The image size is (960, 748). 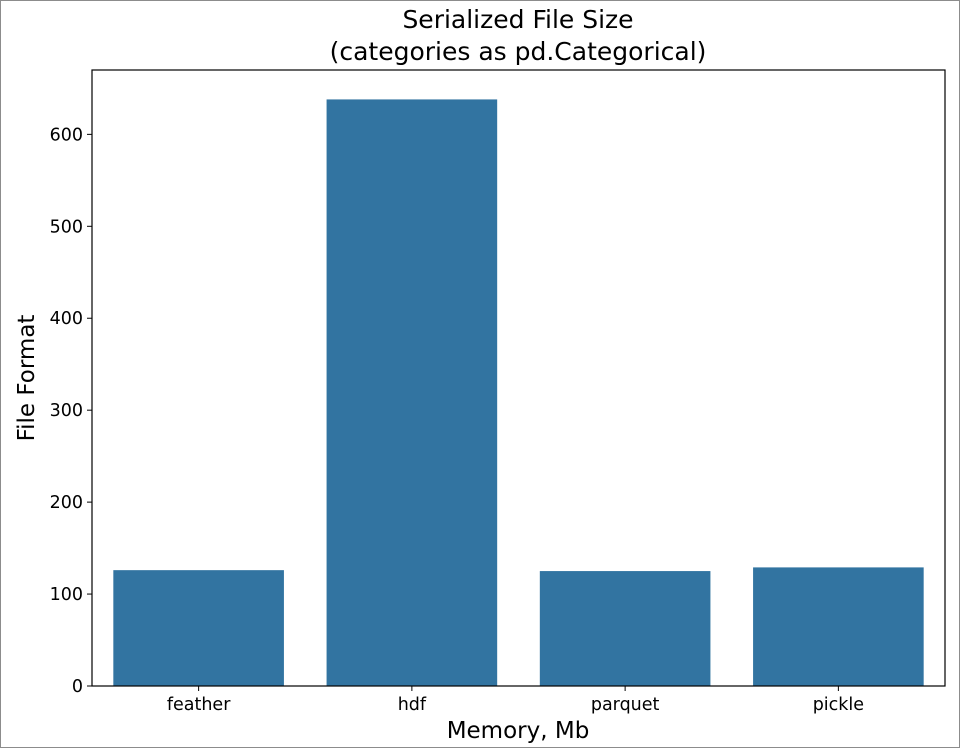 What do you see at coordinates (77, 687) in the screenshot?
I see `y-tick-label-0: 0` at bounding box center [77, 687].